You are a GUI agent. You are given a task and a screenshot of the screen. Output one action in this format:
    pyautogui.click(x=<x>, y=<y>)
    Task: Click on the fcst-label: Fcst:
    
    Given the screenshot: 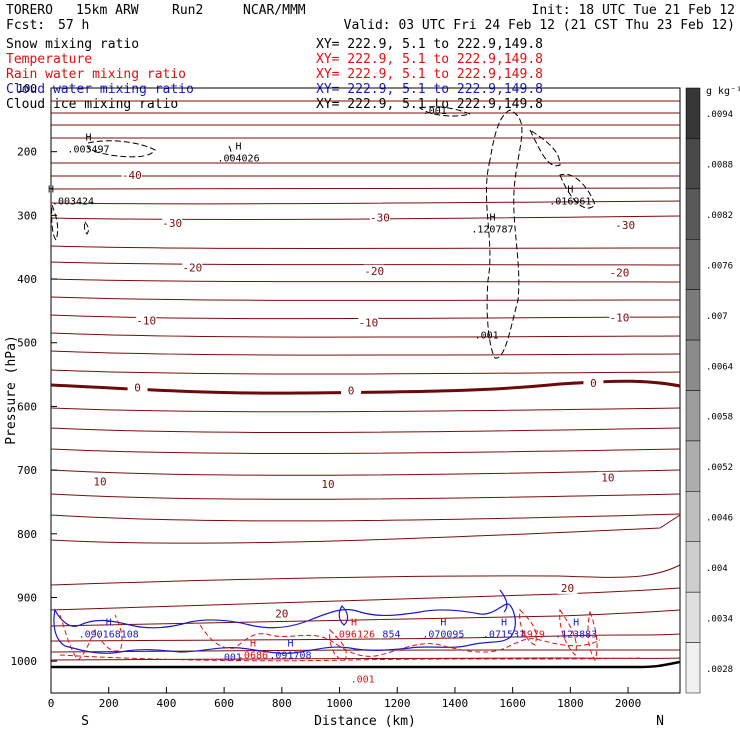 What is the action you would take?
    pyautogui.click(x=25, y=25)
    